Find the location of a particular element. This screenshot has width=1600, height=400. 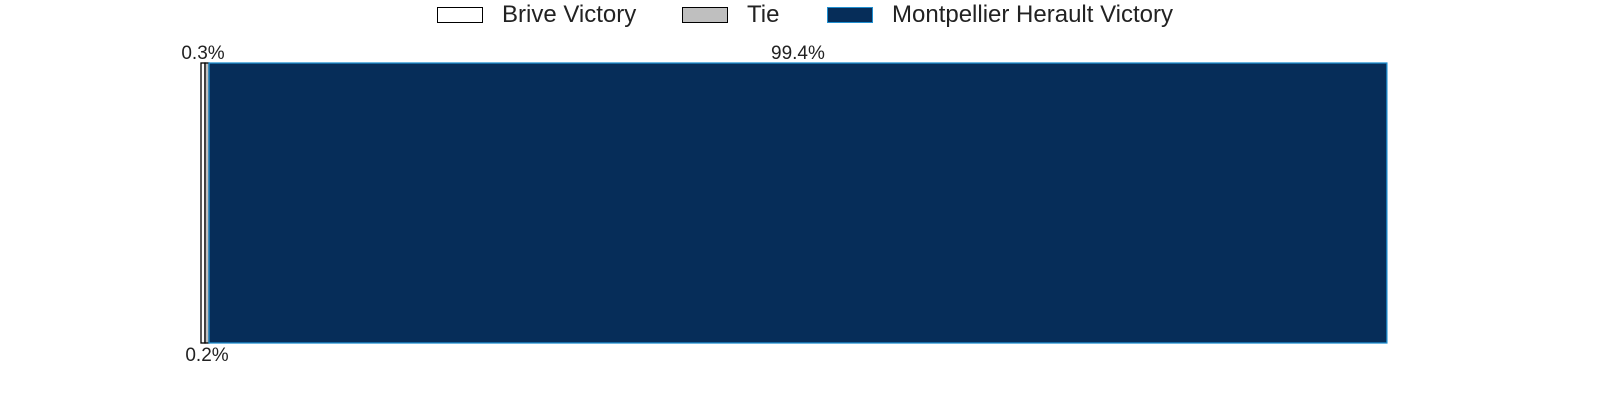

legend-item-tie: Tie is located at coordinates (730, 15).